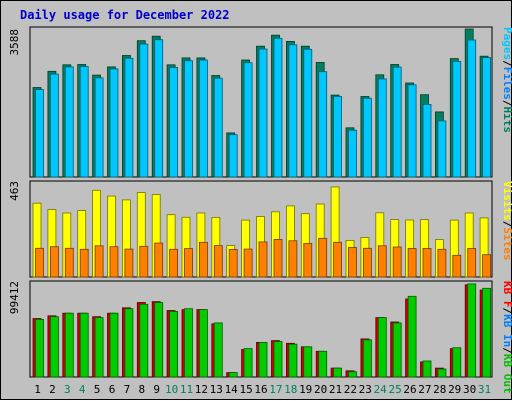 The height and width of the screenshot is (401, 512). Describe the element at coordinates (141, 389) in the screenshot. I see `x-tick-label: 8` at that location.